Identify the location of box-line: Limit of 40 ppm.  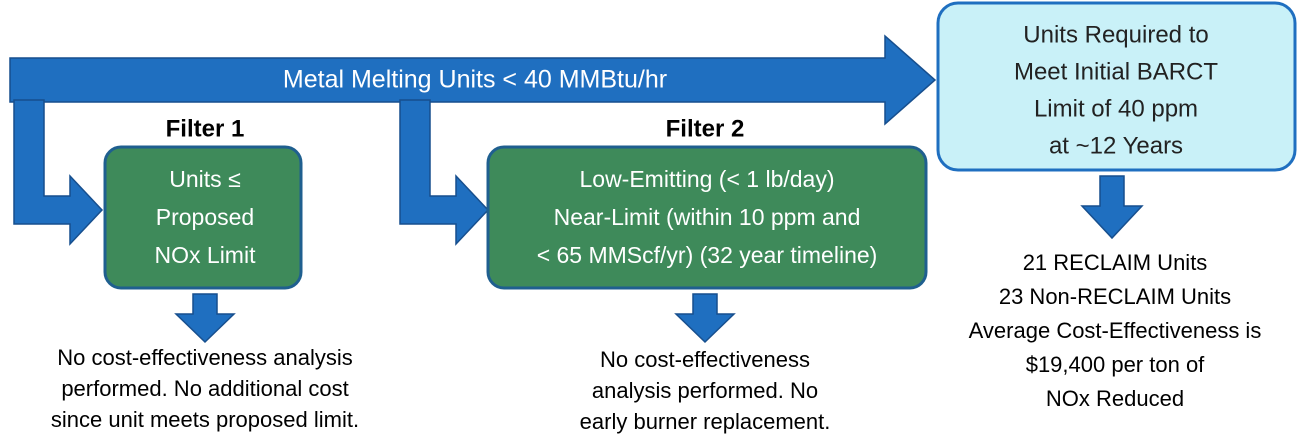
(1116, 108).